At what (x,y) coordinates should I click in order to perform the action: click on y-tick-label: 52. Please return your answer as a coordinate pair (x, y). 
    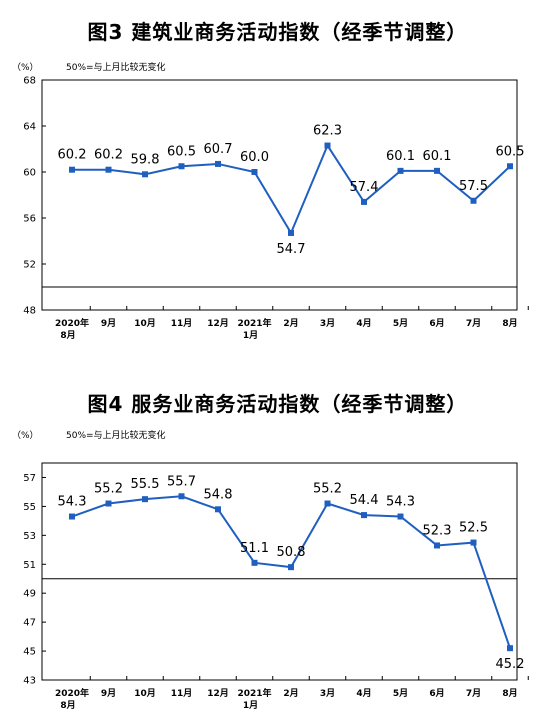
    Looking at the image, I should click on (29, 265).